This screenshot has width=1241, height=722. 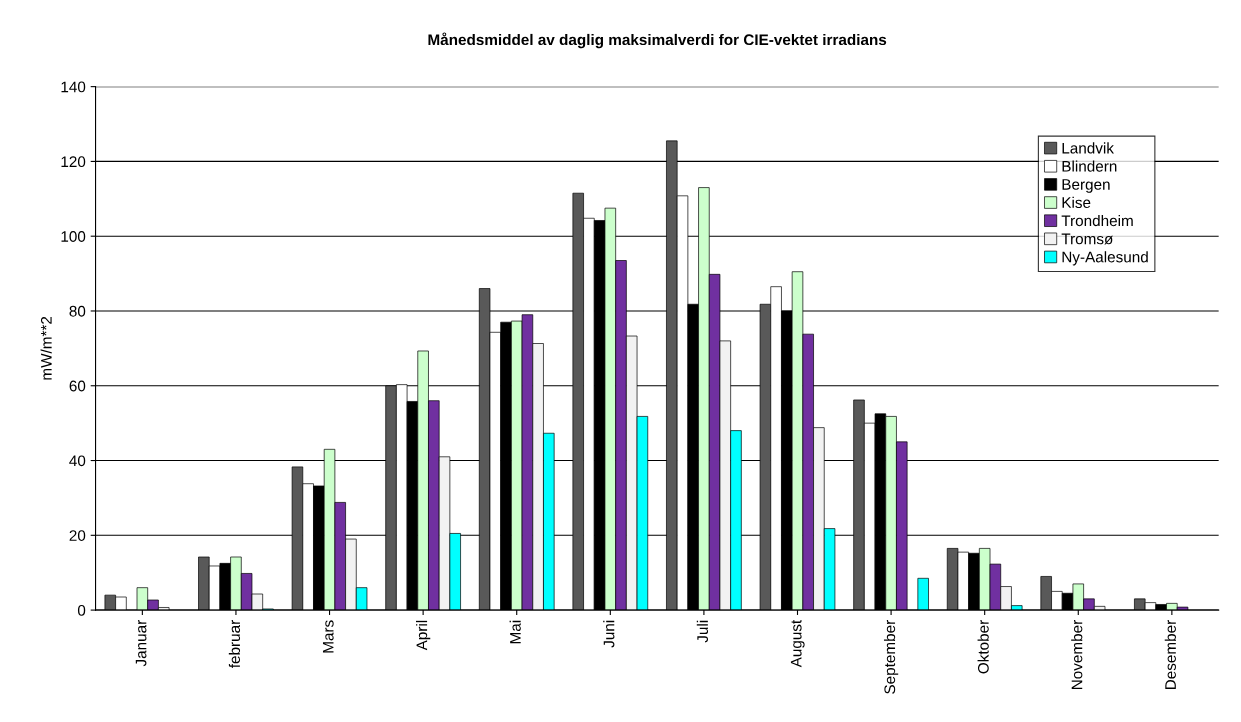 What do you see at coordinates (234, 644) in the screenshot?
I see `x-tick-label: februar` at bounding box center [234, 644].